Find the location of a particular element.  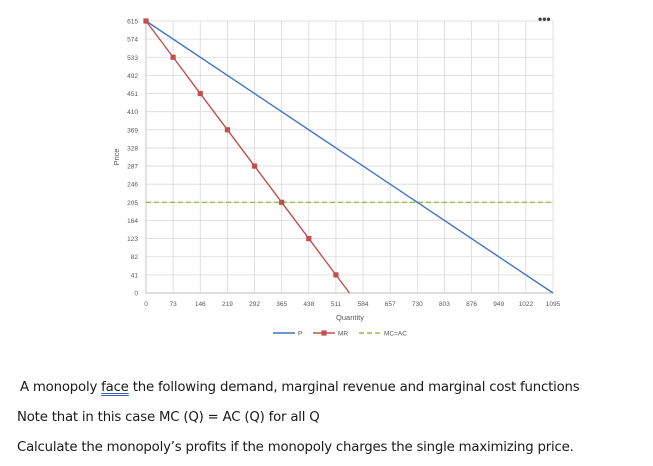

y-tick-label: 205 is located at coordinates (132, 203).